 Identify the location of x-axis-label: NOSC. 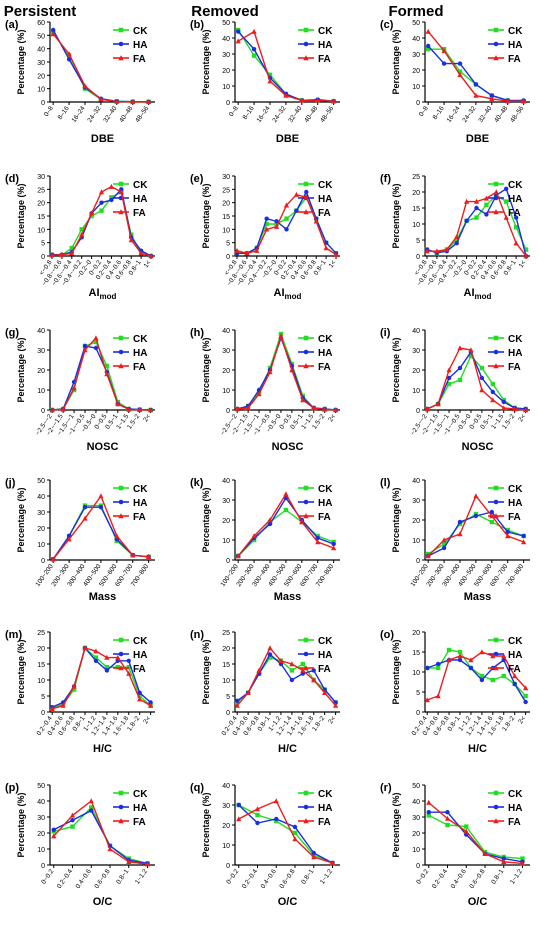
(103, 447).